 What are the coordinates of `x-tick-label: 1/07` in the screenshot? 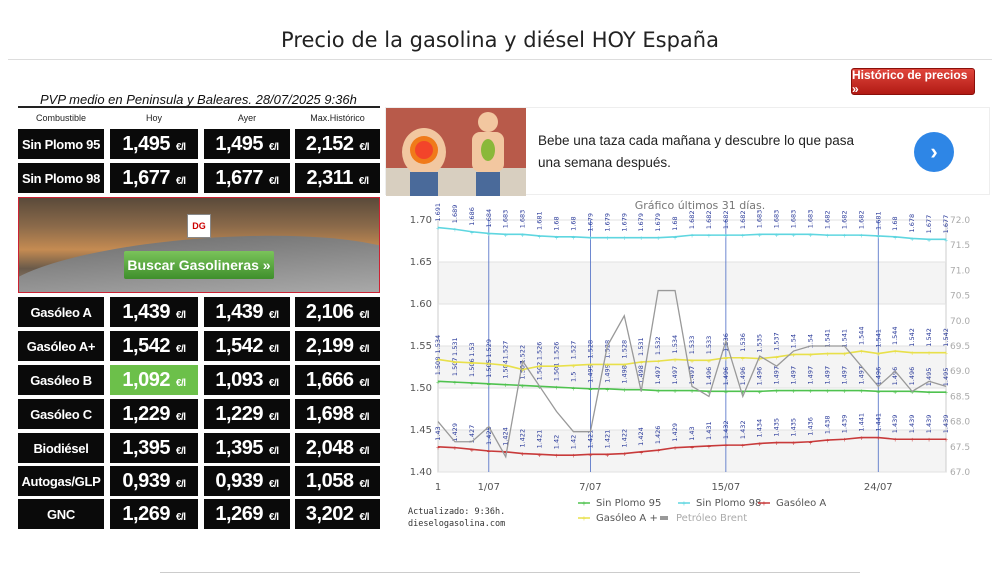 It's located at (489, 487).